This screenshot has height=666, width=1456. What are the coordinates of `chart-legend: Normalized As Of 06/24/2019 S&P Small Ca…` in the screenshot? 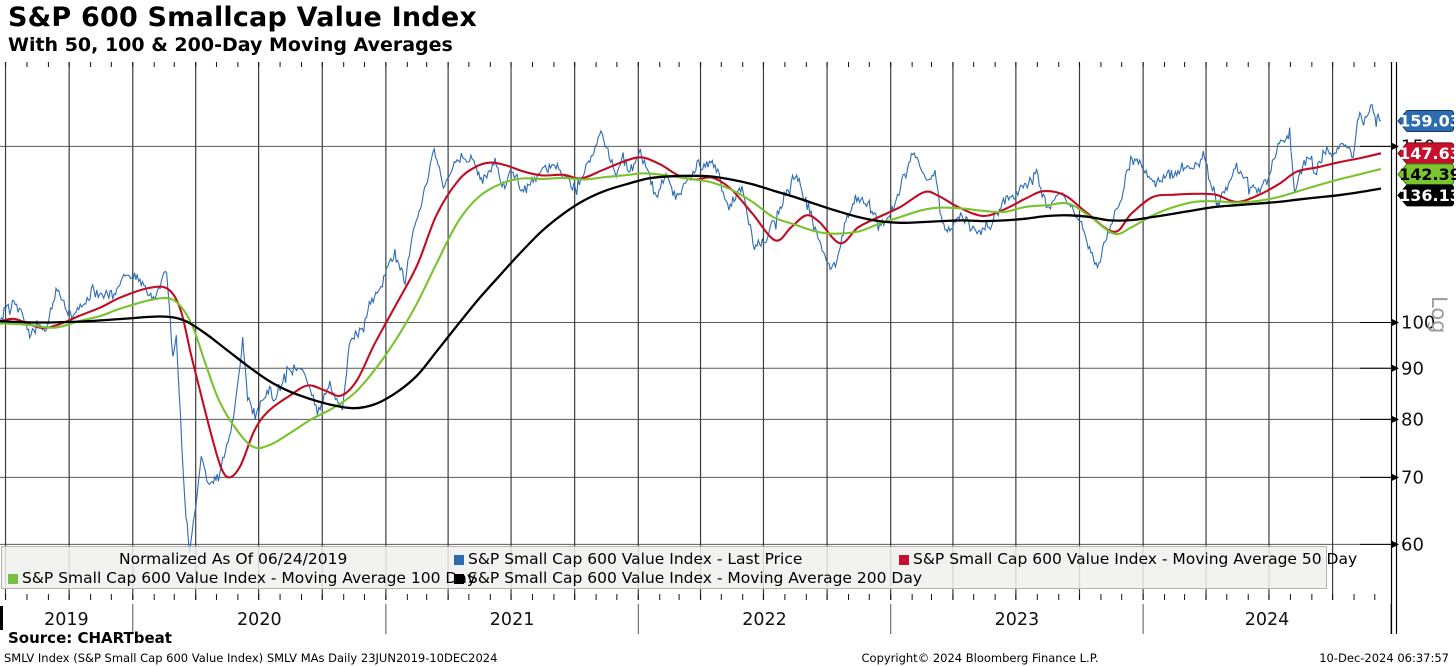 It's located at (679, 567).